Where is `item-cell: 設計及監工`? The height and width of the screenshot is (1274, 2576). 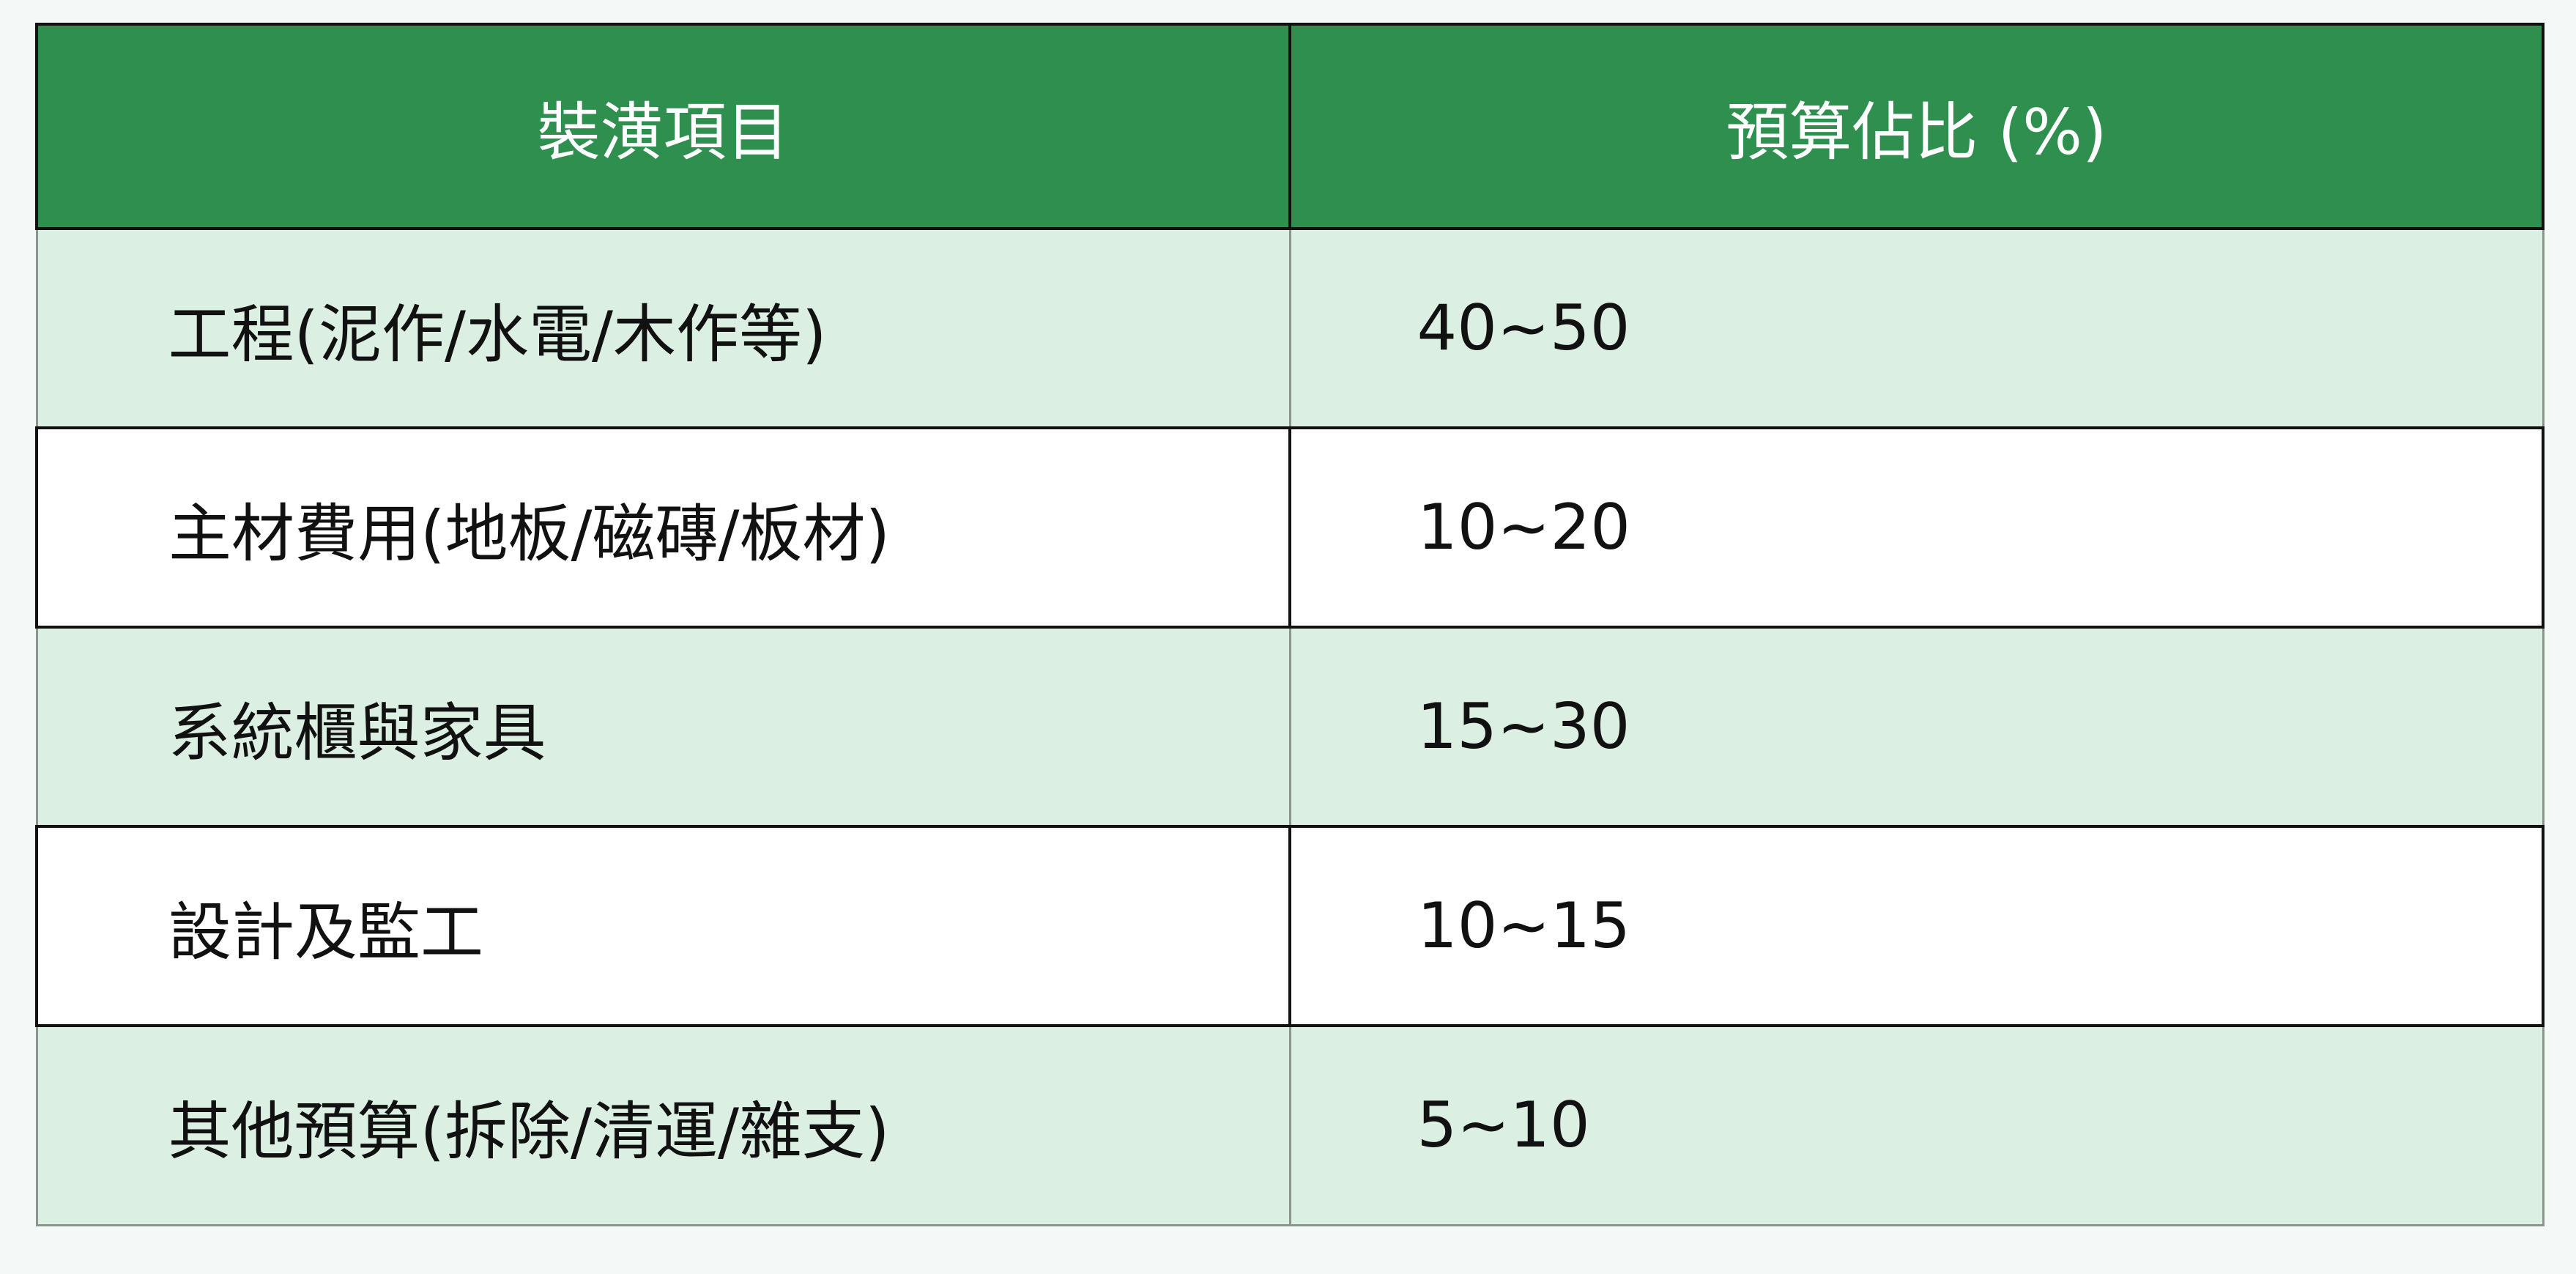 item-cell: 設計及監工 is located at coordinates (663, 926).